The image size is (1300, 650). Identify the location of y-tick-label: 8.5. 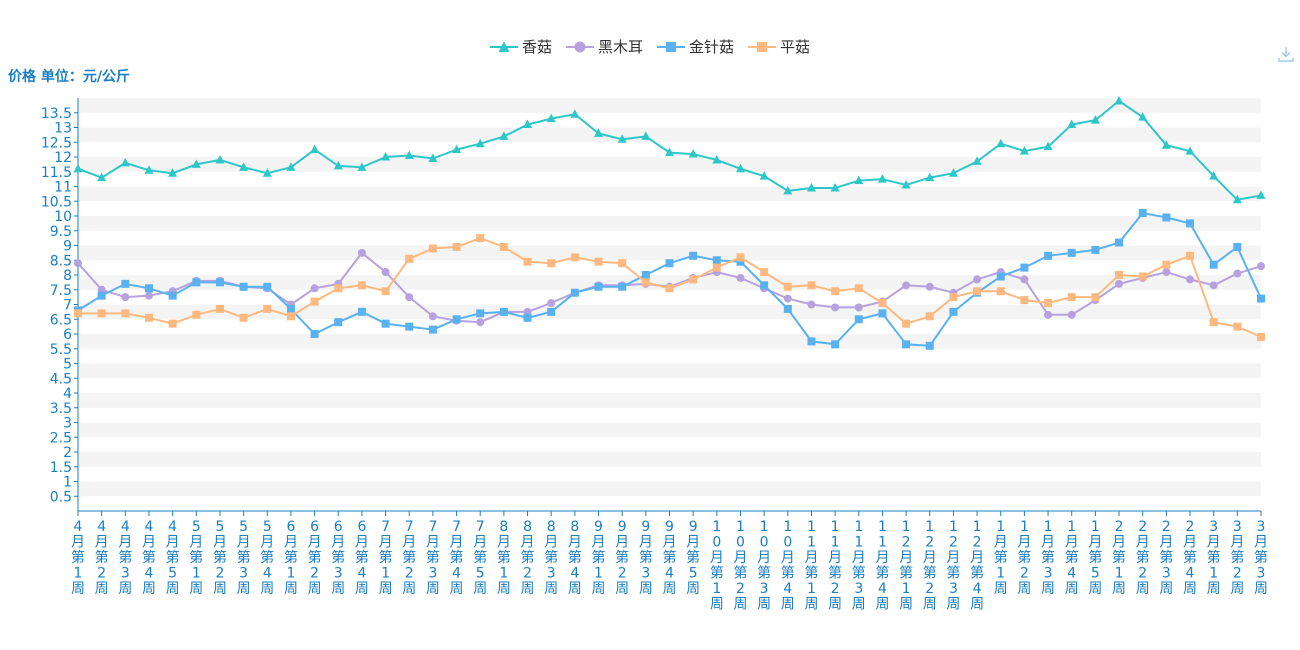
(61, 261).